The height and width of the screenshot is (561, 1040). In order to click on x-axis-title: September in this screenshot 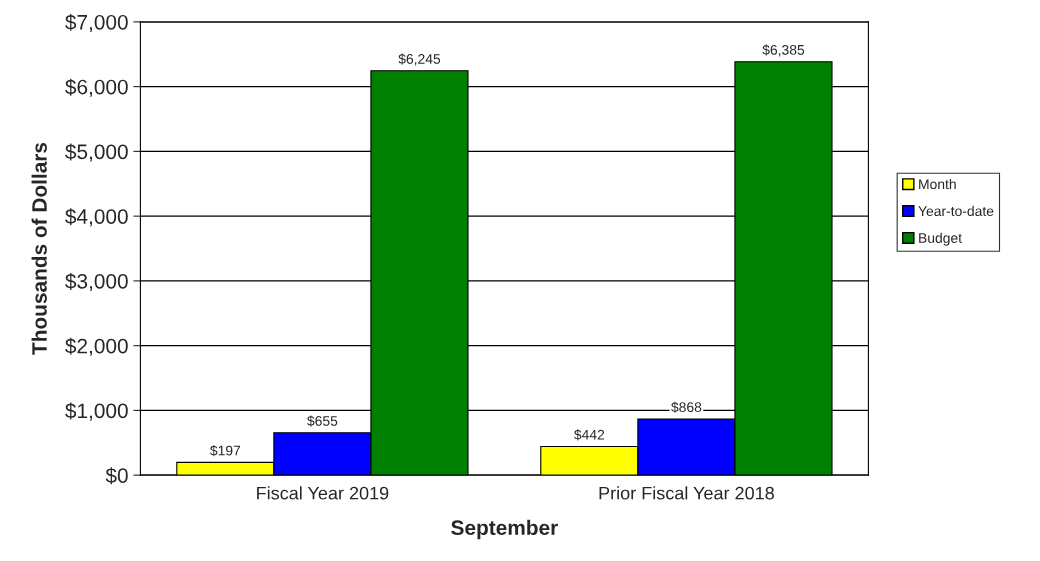, I will do `click(504, 529)`.